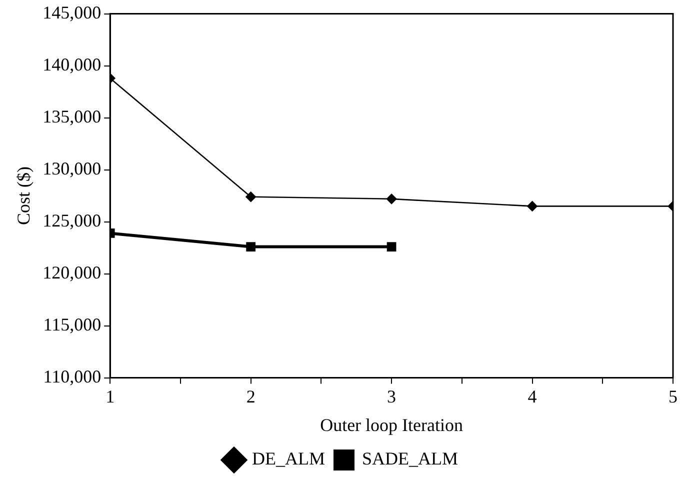 The image size is (685, 487). What do you see at coordinates (410, 458) in the screenshot?
I see `legend-label: SADE_ALM` at bounding box center [410, 458].